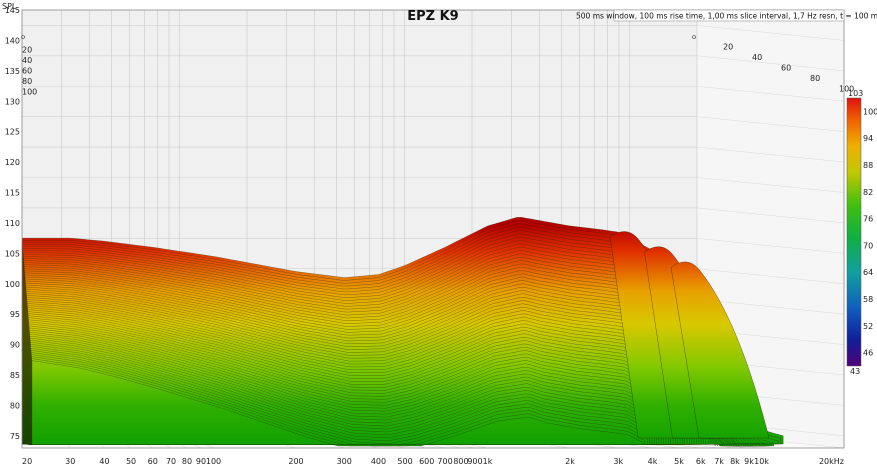 This screenshot has height=468, width=877. I want to click on time-tick-left: 20, so click(27, 50).